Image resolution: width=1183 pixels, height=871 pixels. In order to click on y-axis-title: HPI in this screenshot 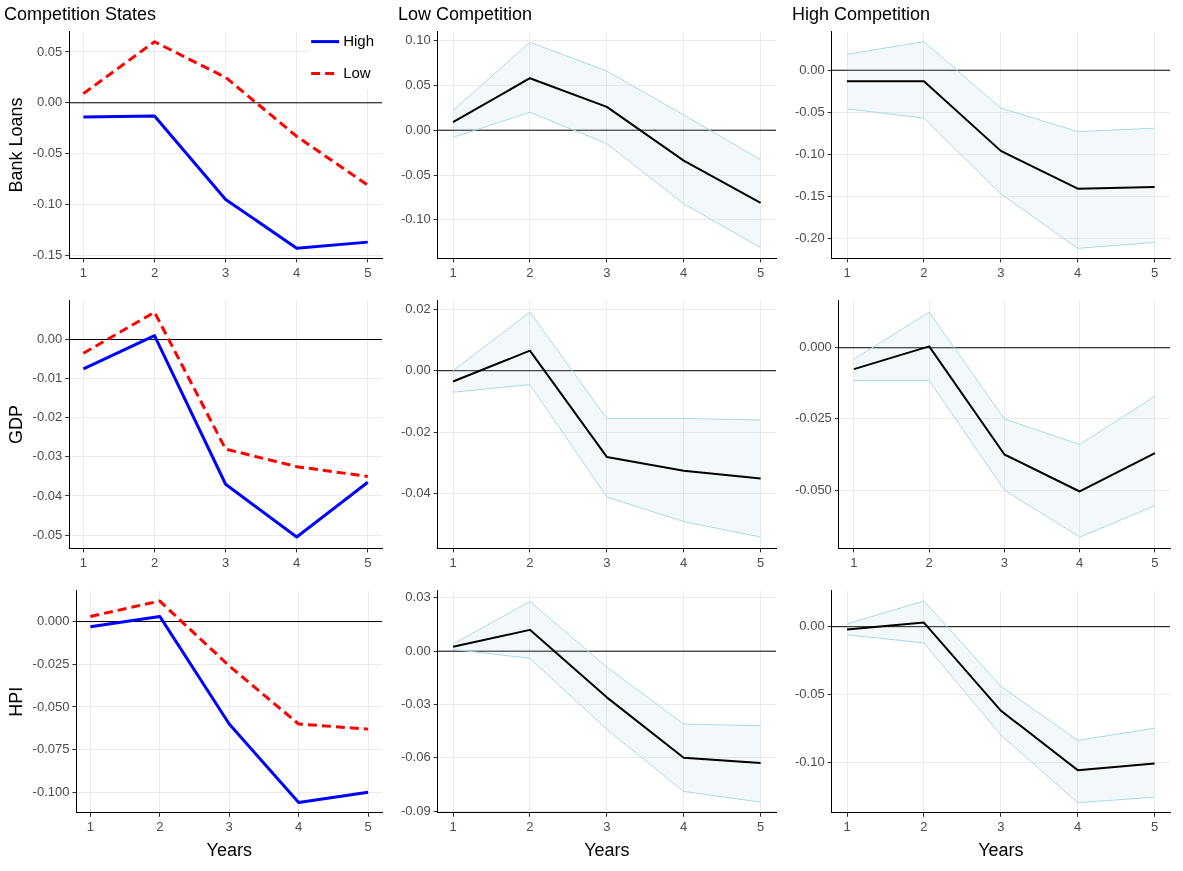, I will do `click(15, 701)`.